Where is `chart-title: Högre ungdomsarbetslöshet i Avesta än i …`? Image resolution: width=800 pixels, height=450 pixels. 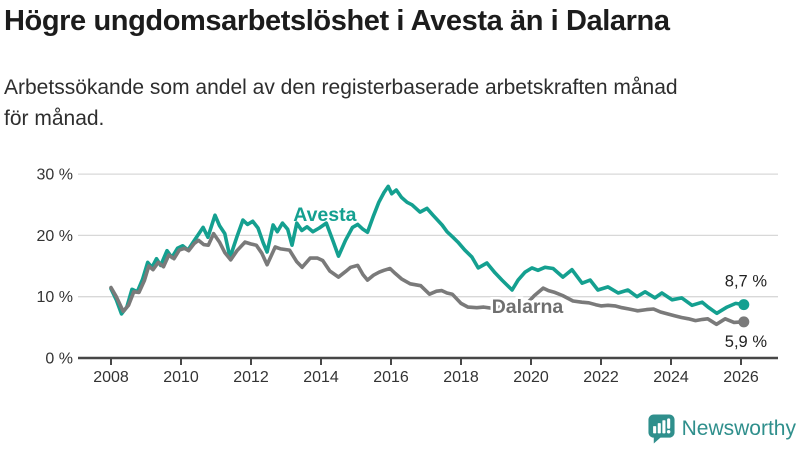 chart-title: Högre ungdomsarbetslöshet i Avesta än i … is located at coordinates (337, 21).